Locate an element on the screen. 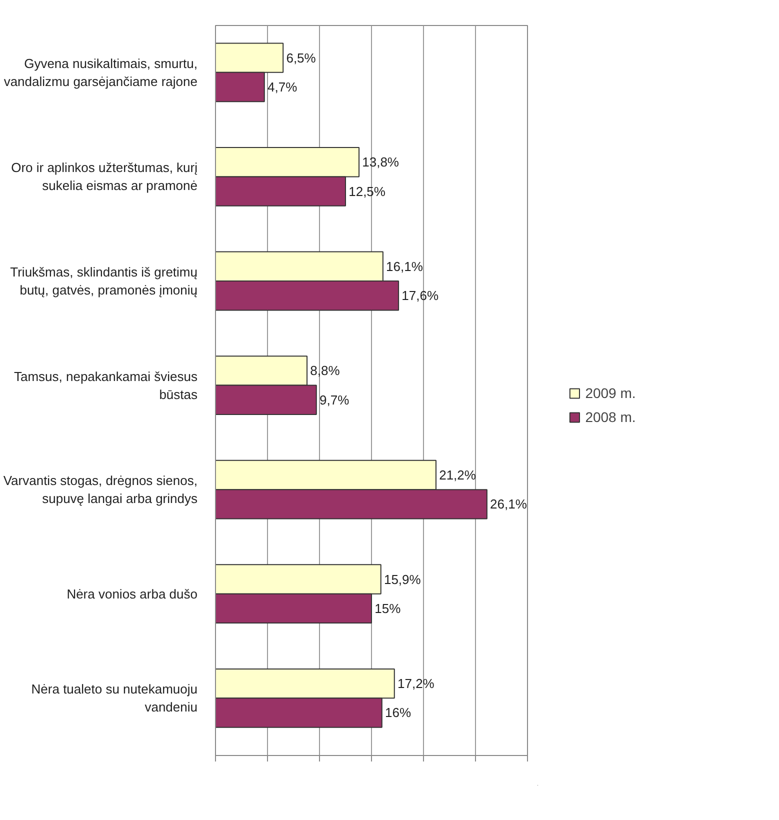 This screenshot has width=779, height=820. data-label: 6,5% is located at coordinates (301, 58).